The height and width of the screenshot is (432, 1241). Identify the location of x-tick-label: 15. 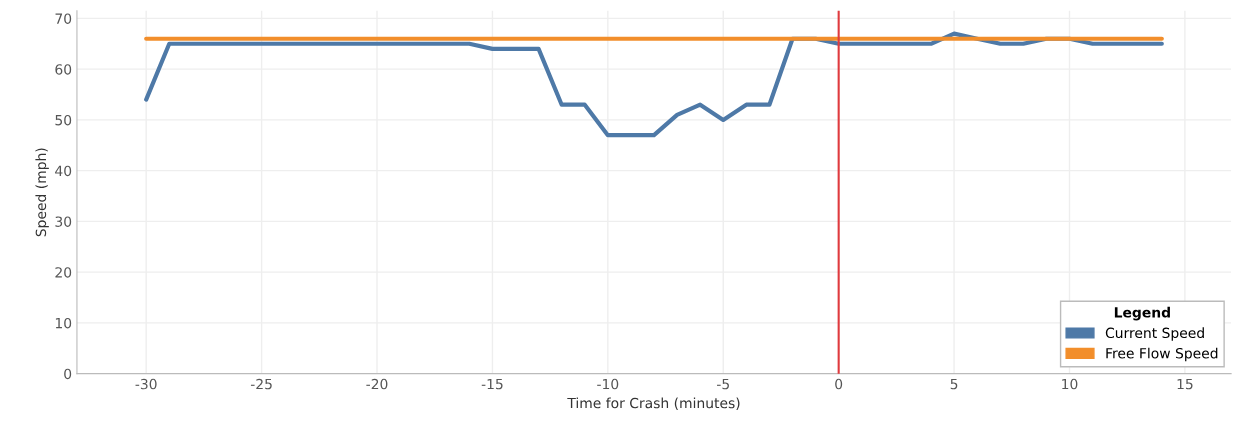
(1185, 384).